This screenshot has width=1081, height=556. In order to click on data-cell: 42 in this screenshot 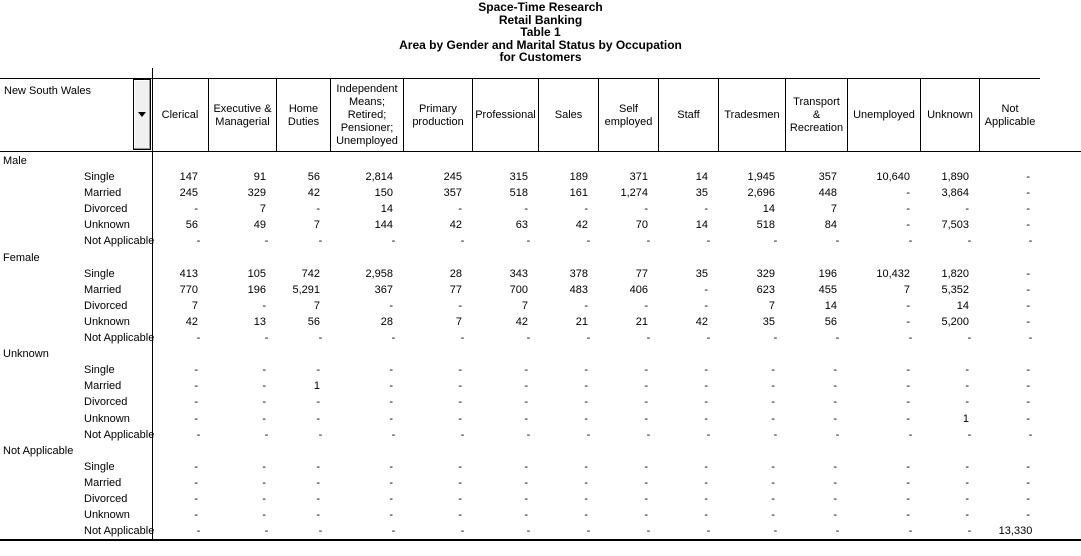, I will do `click(313, 193)`.